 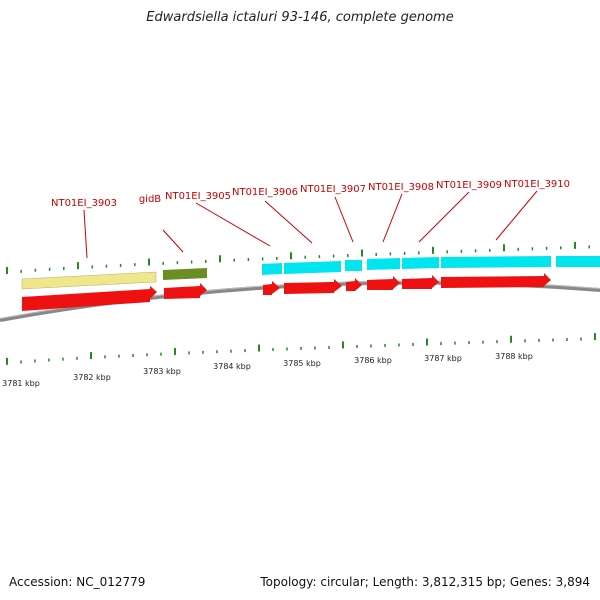 I want to click on gene-bar-next, so click(x=578, y=261).